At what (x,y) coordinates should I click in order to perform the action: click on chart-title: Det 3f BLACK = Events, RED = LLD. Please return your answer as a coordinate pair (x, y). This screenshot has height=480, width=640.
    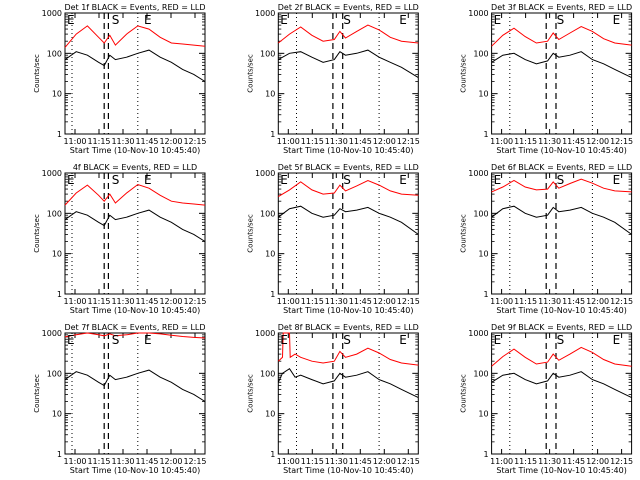
    Looking at the image, I should click on (561, 7).